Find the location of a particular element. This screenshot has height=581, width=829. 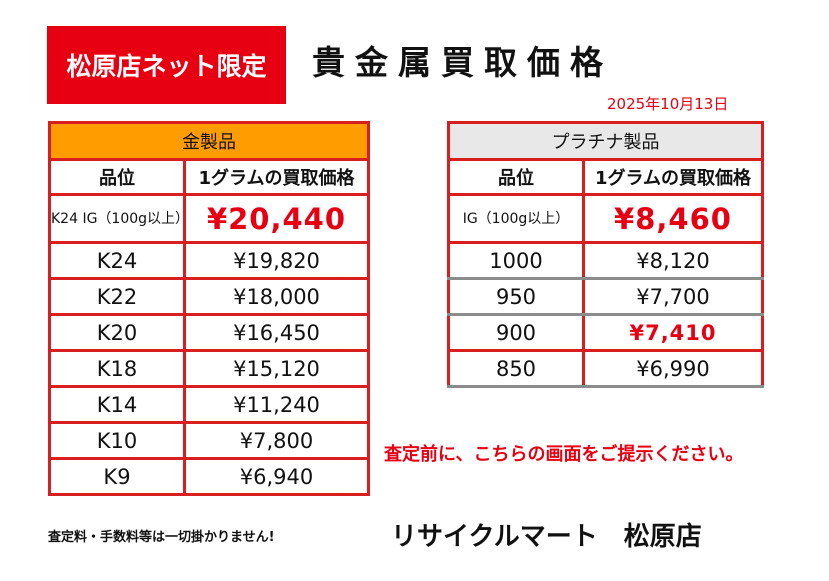

grade-cell: K24 is located at coordinates (117, 260).